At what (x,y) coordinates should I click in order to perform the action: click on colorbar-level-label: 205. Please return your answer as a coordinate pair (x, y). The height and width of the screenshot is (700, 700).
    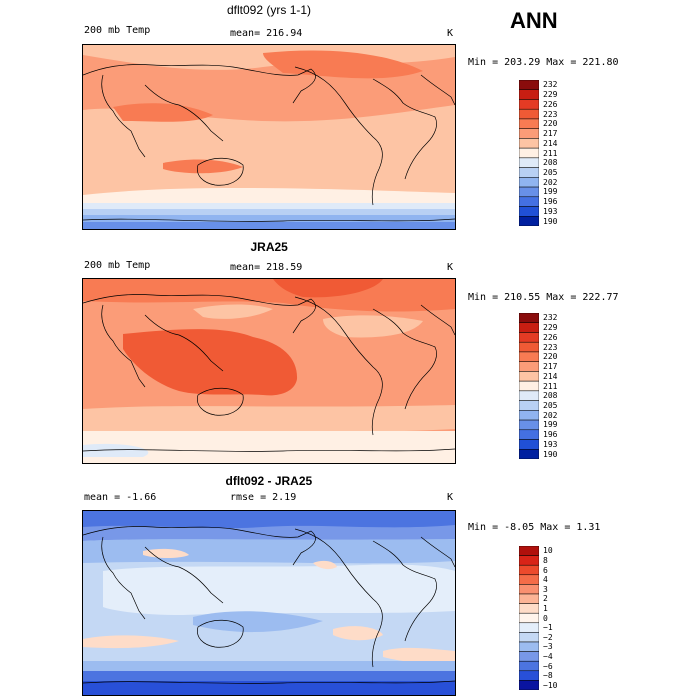
    Looking at the image, I should click on (550, 172).